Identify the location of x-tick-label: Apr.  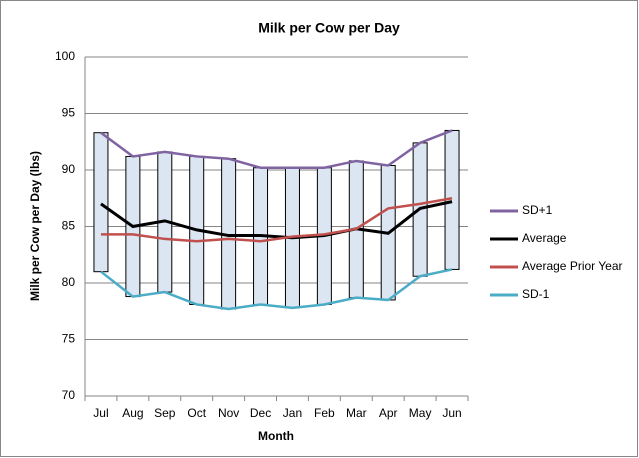
(388, 413).